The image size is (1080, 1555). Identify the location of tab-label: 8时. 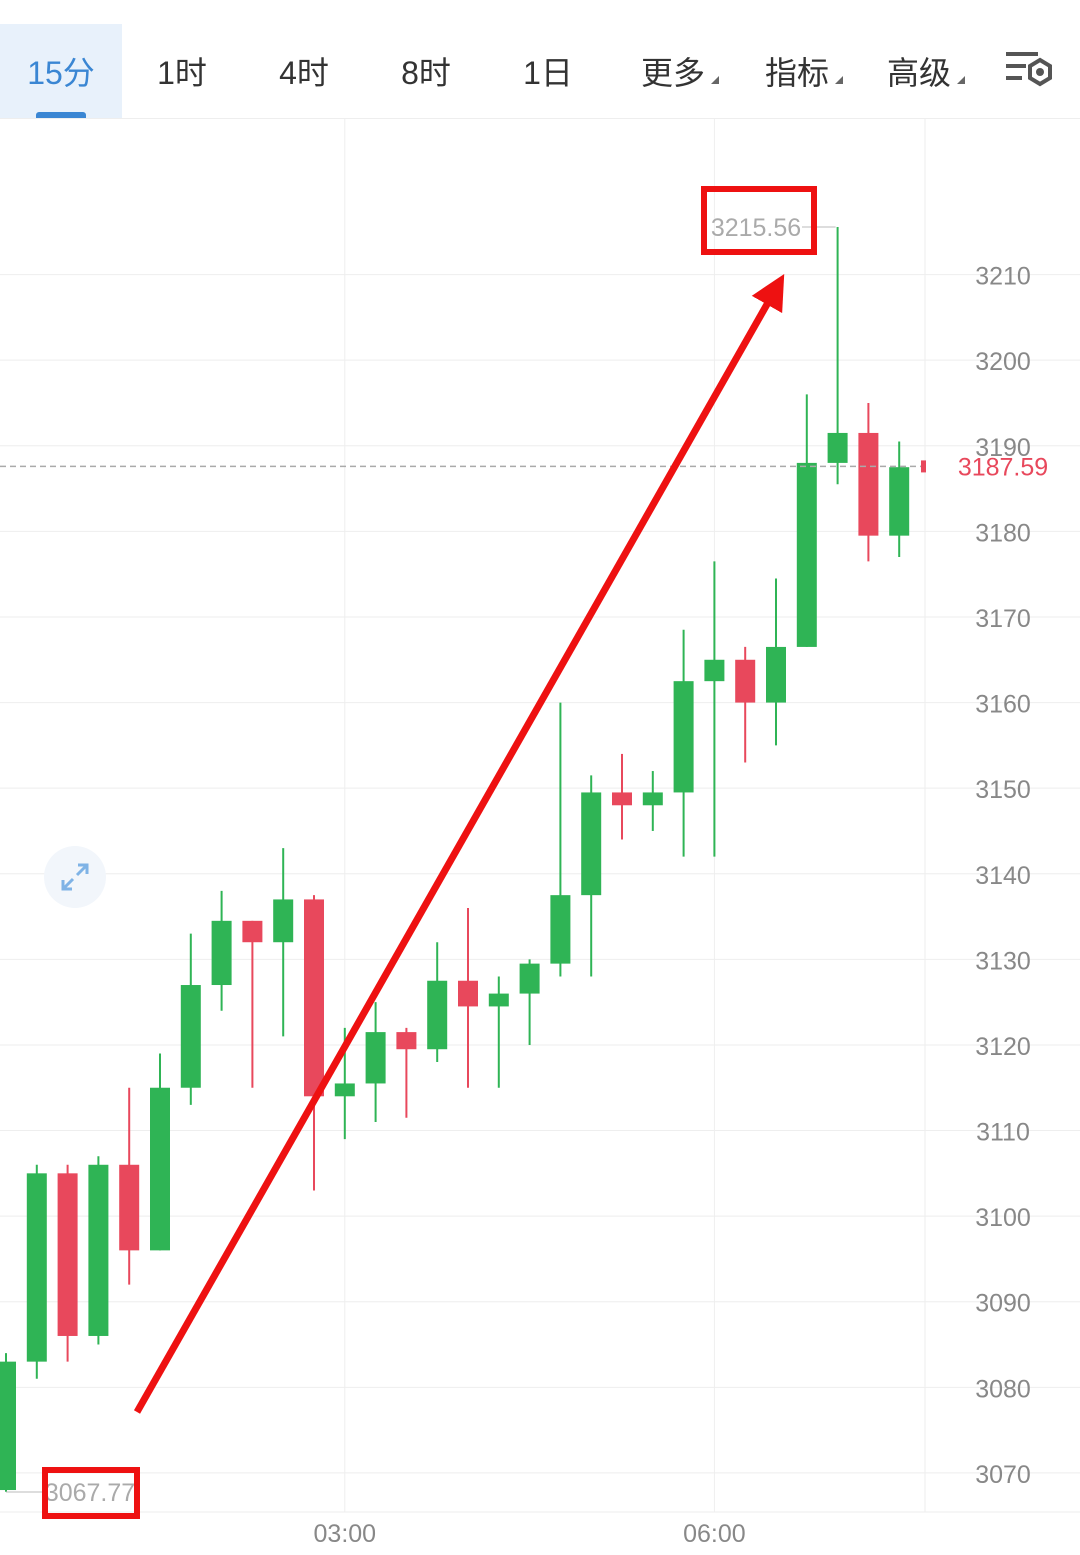
(426, 73).